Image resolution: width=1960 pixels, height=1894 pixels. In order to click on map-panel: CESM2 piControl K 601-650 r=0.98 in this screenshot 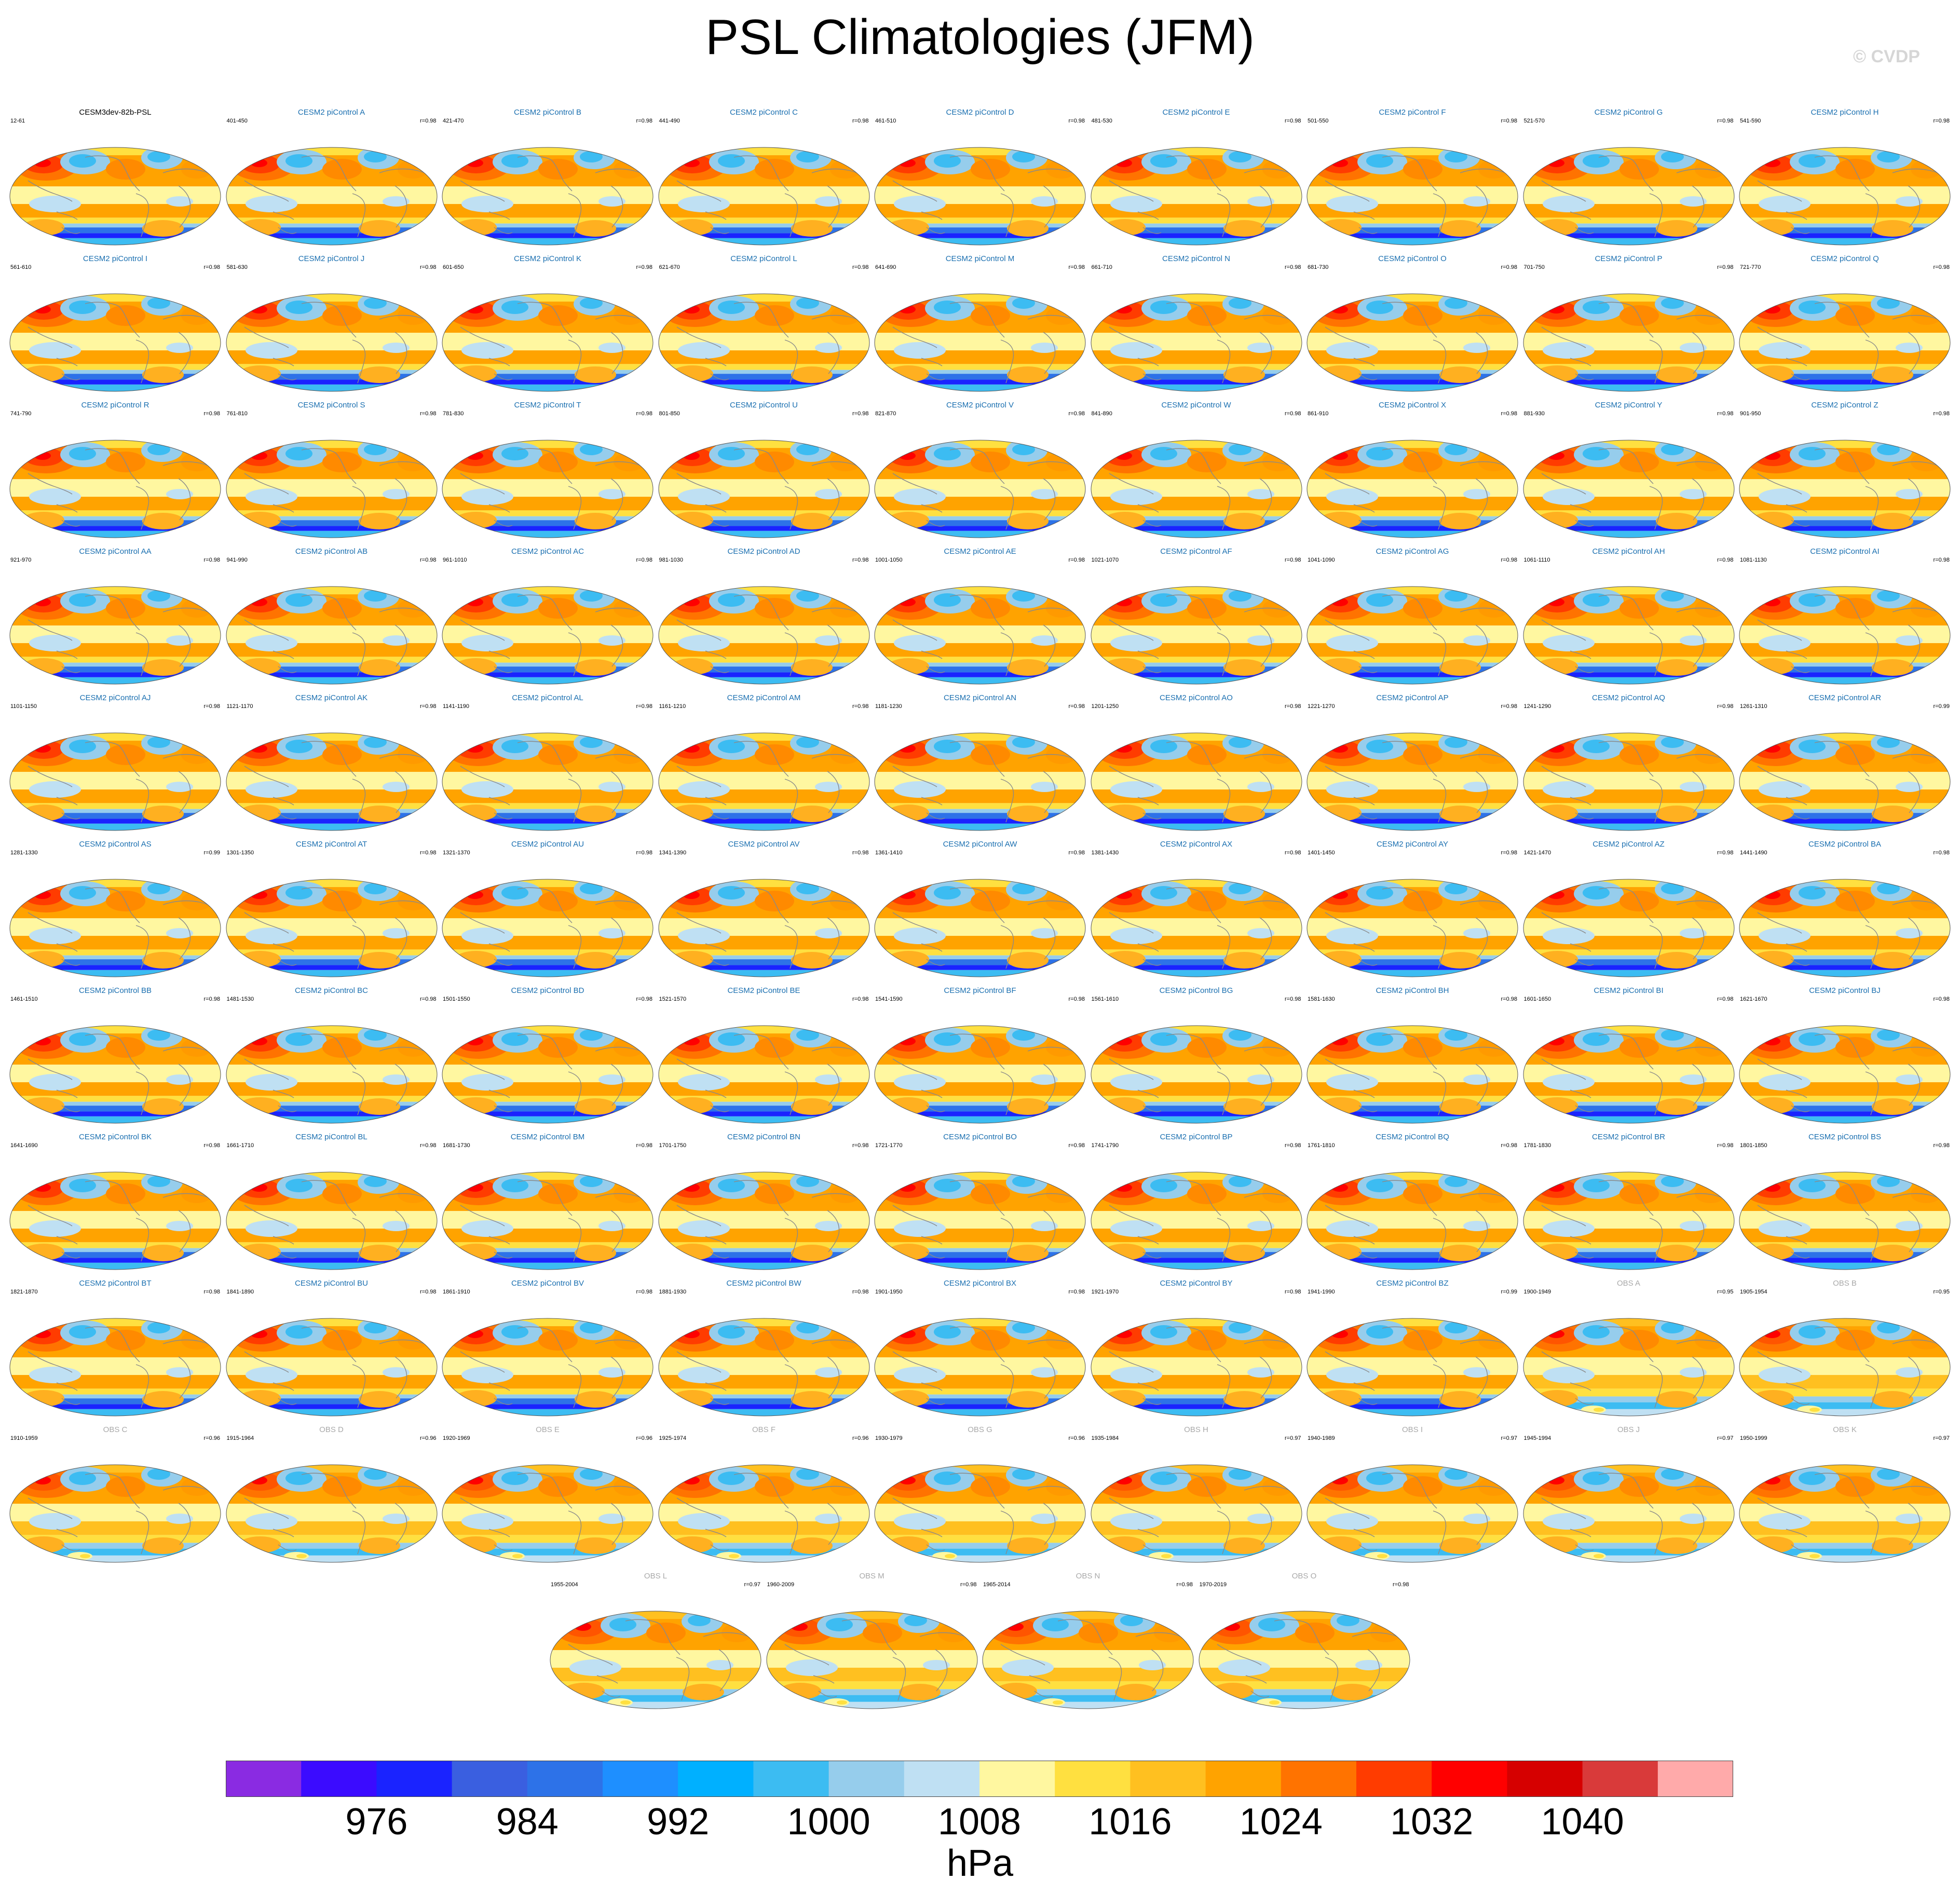, I will do `click(548, 323)`.